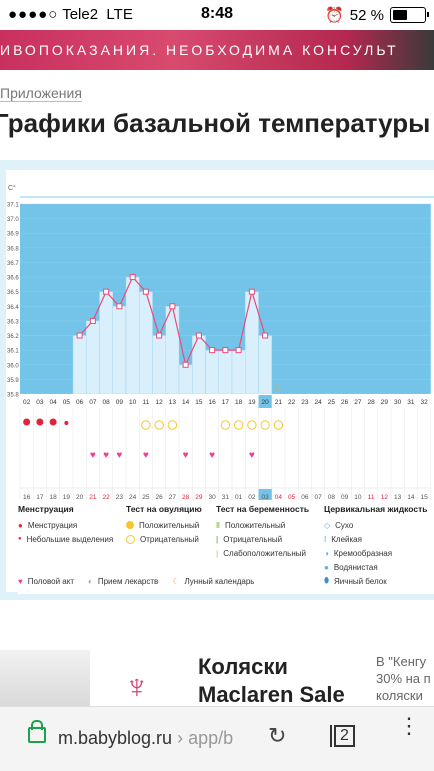 Image resolution: width=434 pixels, height=771 pixels. What do you see at coordinates (146, 738) in the screenshot?
I see `url-field: m.babyblog.ru › app/b` at bounding box center [146, 738].